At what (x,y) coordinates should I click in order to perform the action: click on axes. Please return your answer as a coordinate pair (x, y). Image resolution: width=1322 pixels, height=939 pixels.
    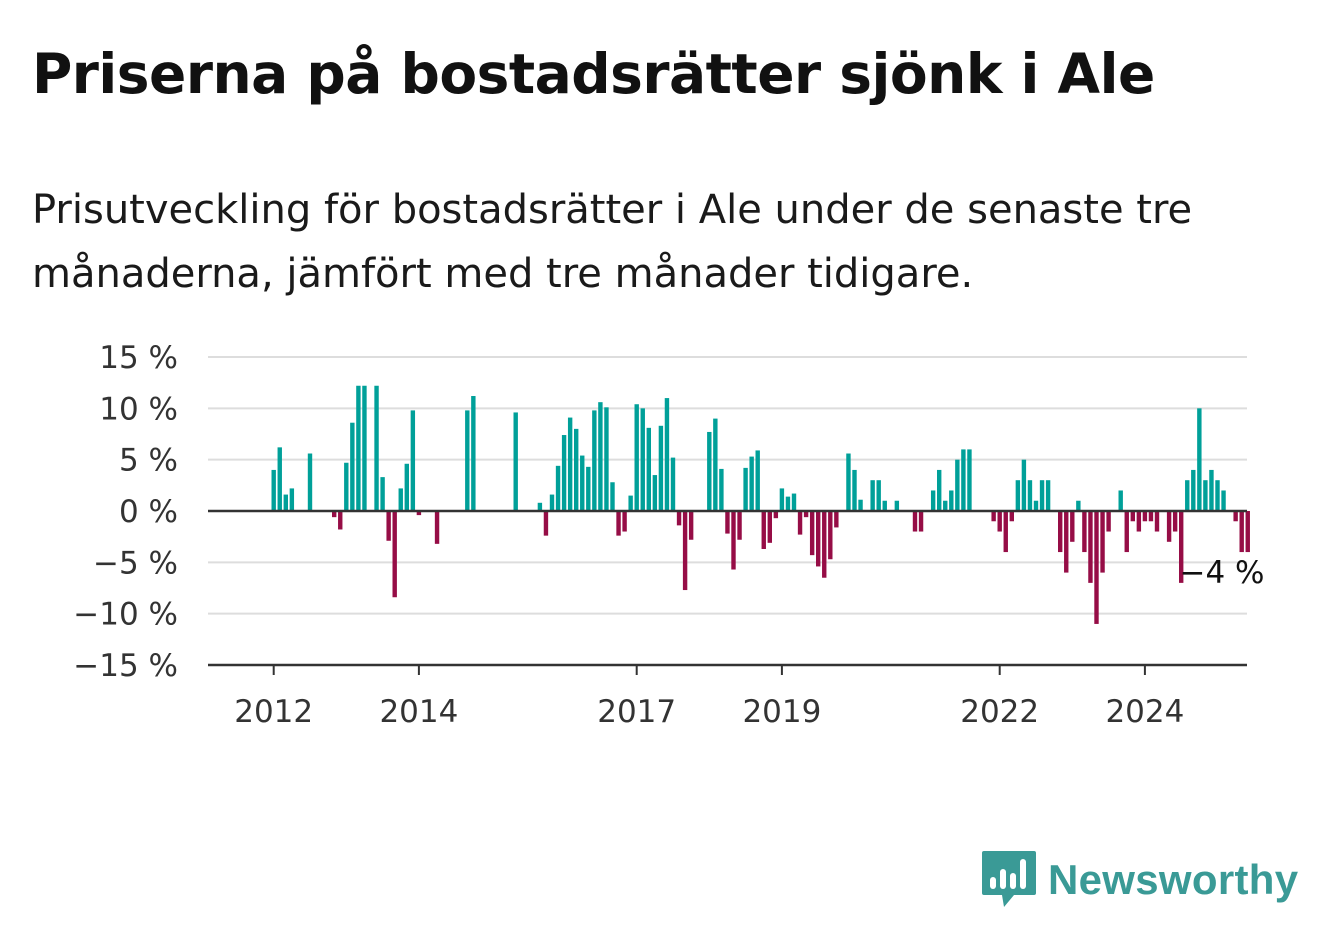
    Looking at the image, I should click on (727, 592).